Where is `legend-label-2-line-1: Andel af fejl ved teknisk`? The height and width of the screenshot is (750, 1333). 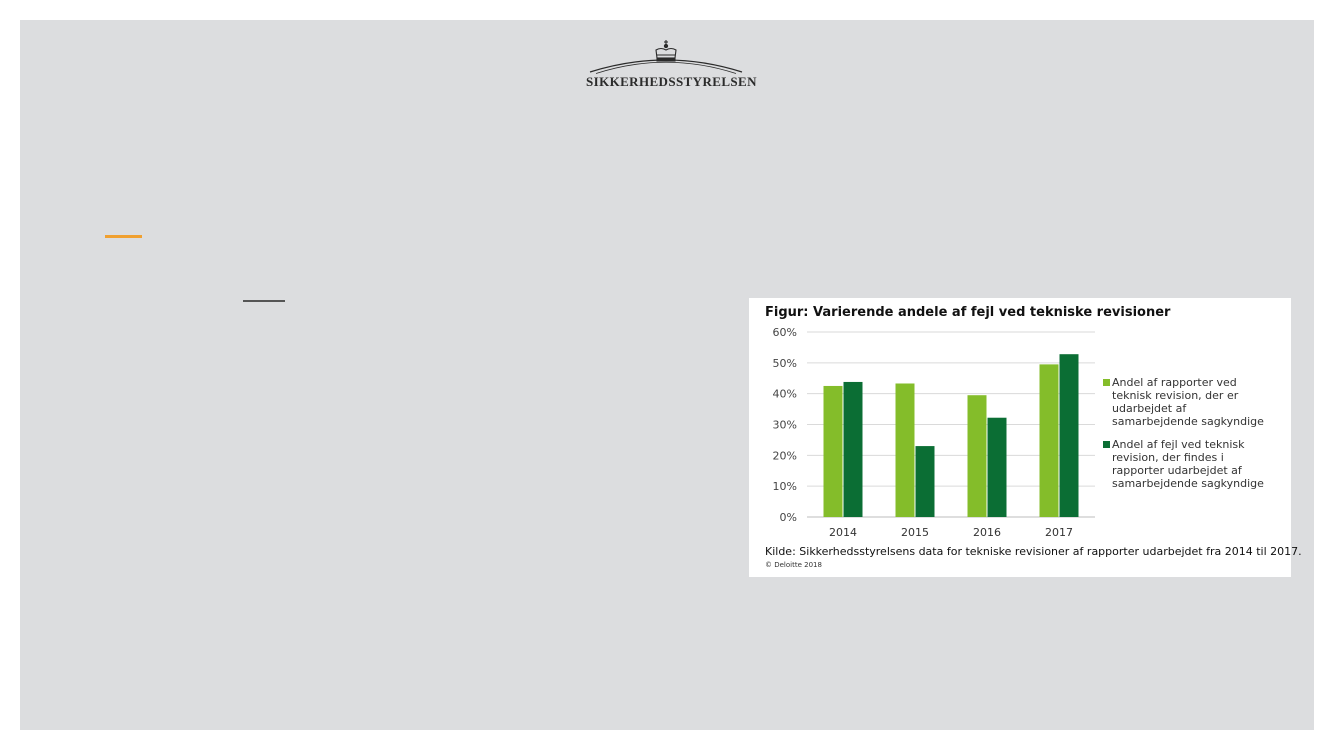 legend-label-2-line-1: Andel af fejl ved teknisk is located at coordinates (1178, 444).